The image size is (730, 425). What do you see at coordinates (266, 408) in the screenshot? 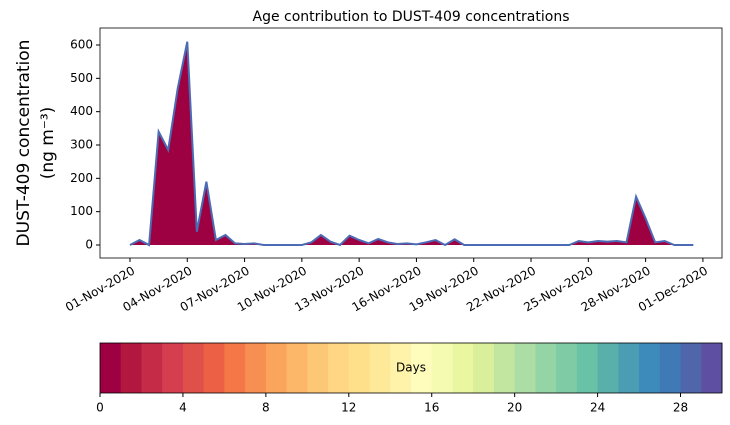
I see `colorbar-tick-label: 8` at bounding box center [266, 408].